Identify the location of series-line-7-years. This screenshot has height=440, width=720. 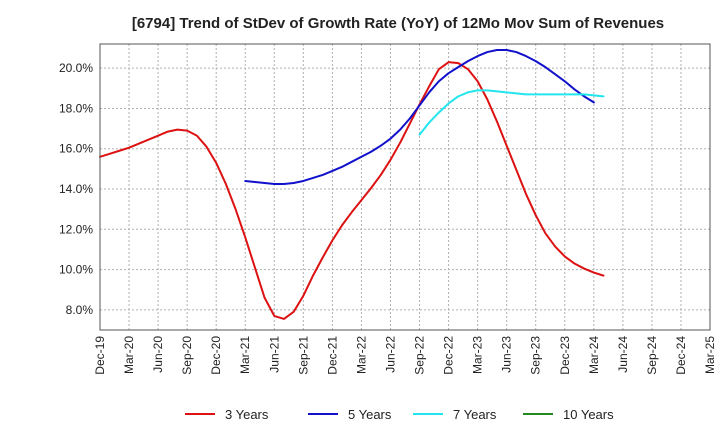
(511, 112).